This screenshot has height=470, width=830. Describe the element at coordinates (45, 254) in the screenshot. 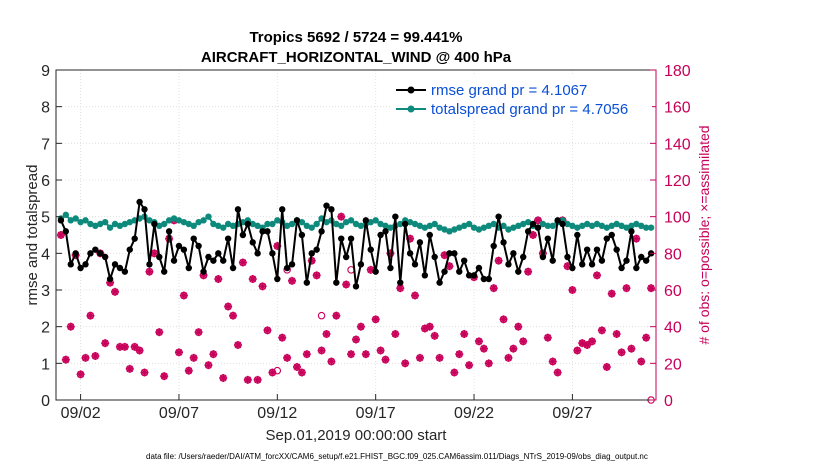

I see `y-tick-label: 4` at that location.